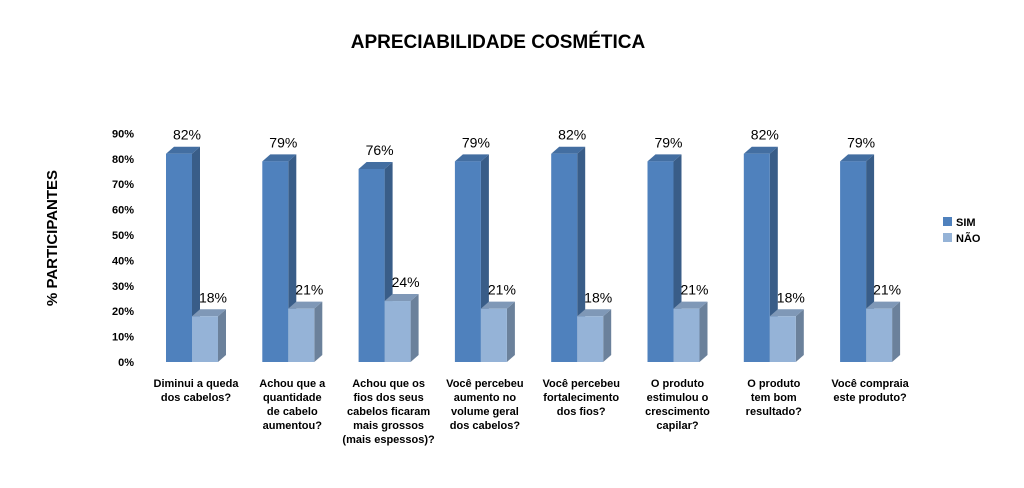 The image size is (1024, 488). Describe the element at coordinates (123, 338) in the screenshot. I see `y-tick-label: 10%` at that location.